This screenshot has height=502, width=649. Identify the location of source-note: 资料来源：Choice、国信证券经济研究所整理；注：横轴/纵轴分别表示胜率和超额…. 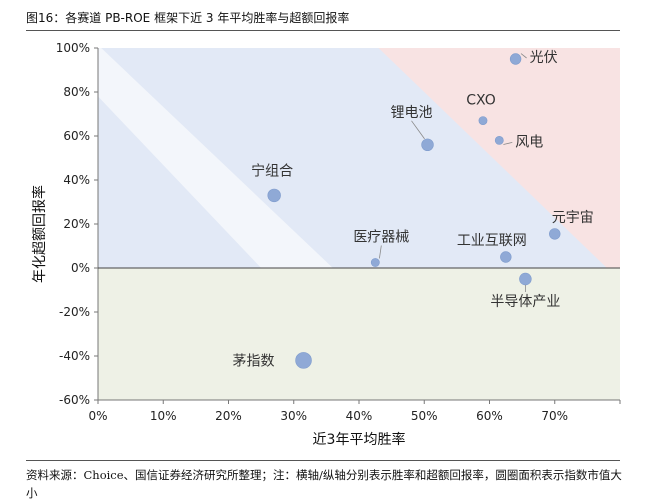
(324, 484).